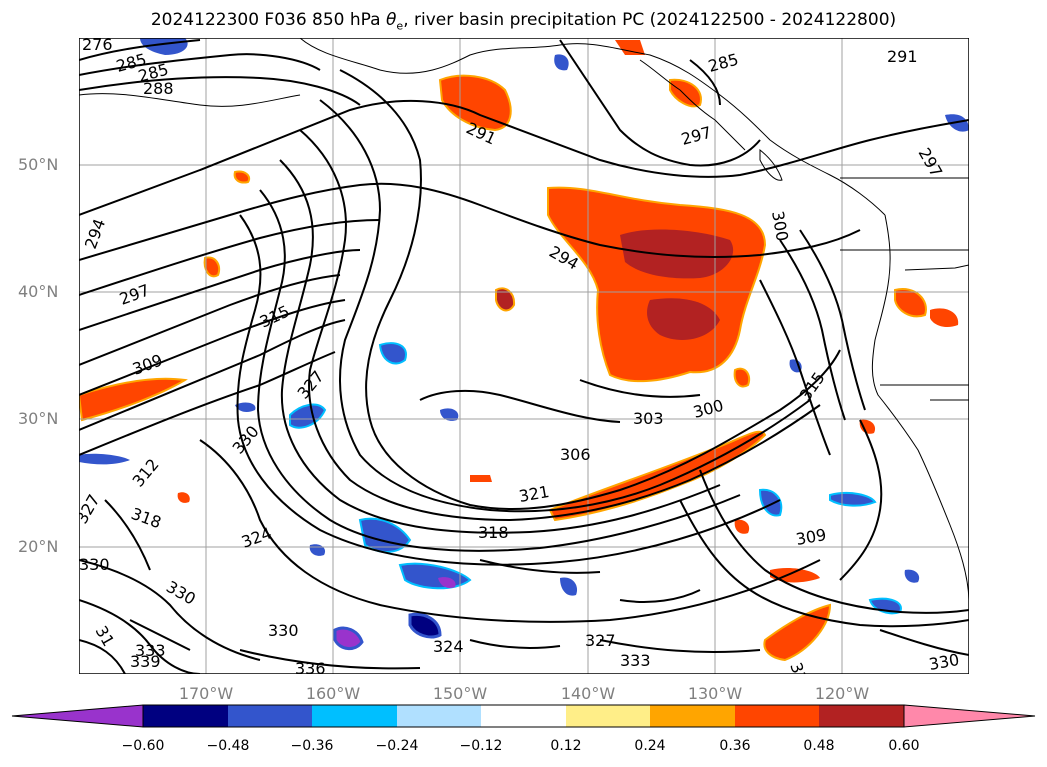 This screenshot has width=1047, height=767. Describe the element at coordinates (228, 746) in the screenshot. I see `colorbar-tick: −0.48` at that location.